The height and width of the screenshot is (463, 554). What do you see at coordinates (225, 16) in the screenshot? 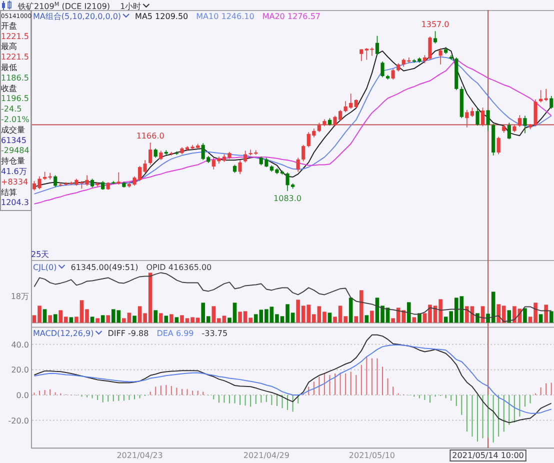
I see `text: MA10 1246.10` at bounding box center [225, 16].